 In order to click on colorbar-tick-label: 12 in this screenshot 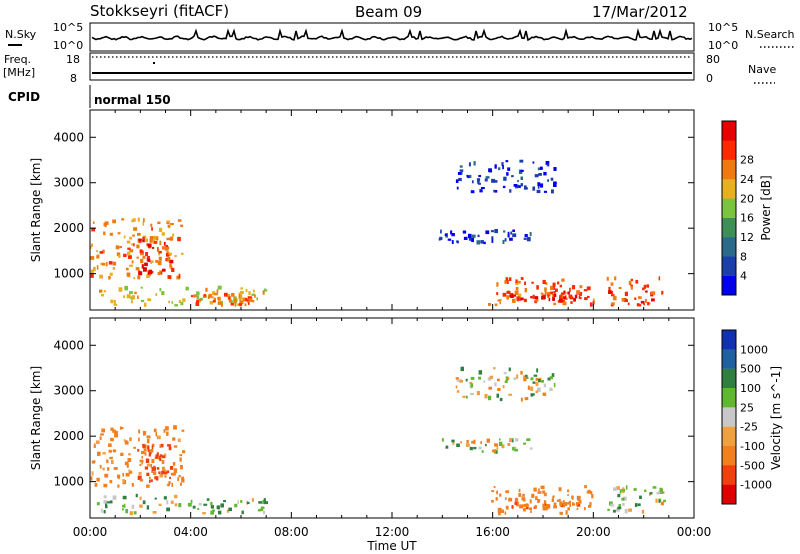, I will do `click(747, 237)`.